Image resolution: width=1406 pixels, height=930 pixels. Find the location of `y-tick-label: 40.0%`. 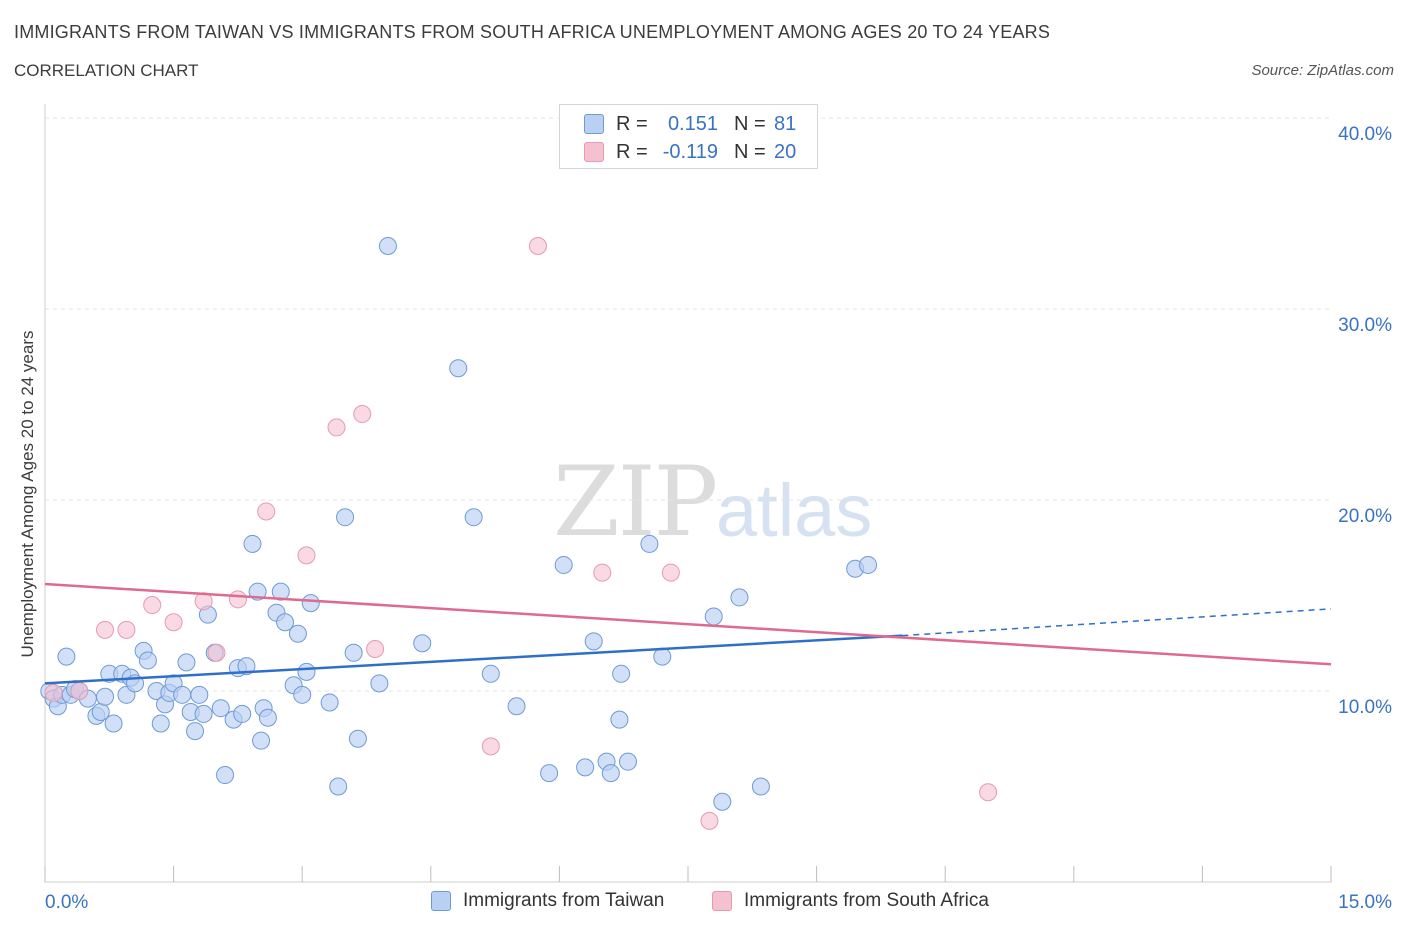

y-tick-label: 40.0% is located at coordinates (1365, 134).